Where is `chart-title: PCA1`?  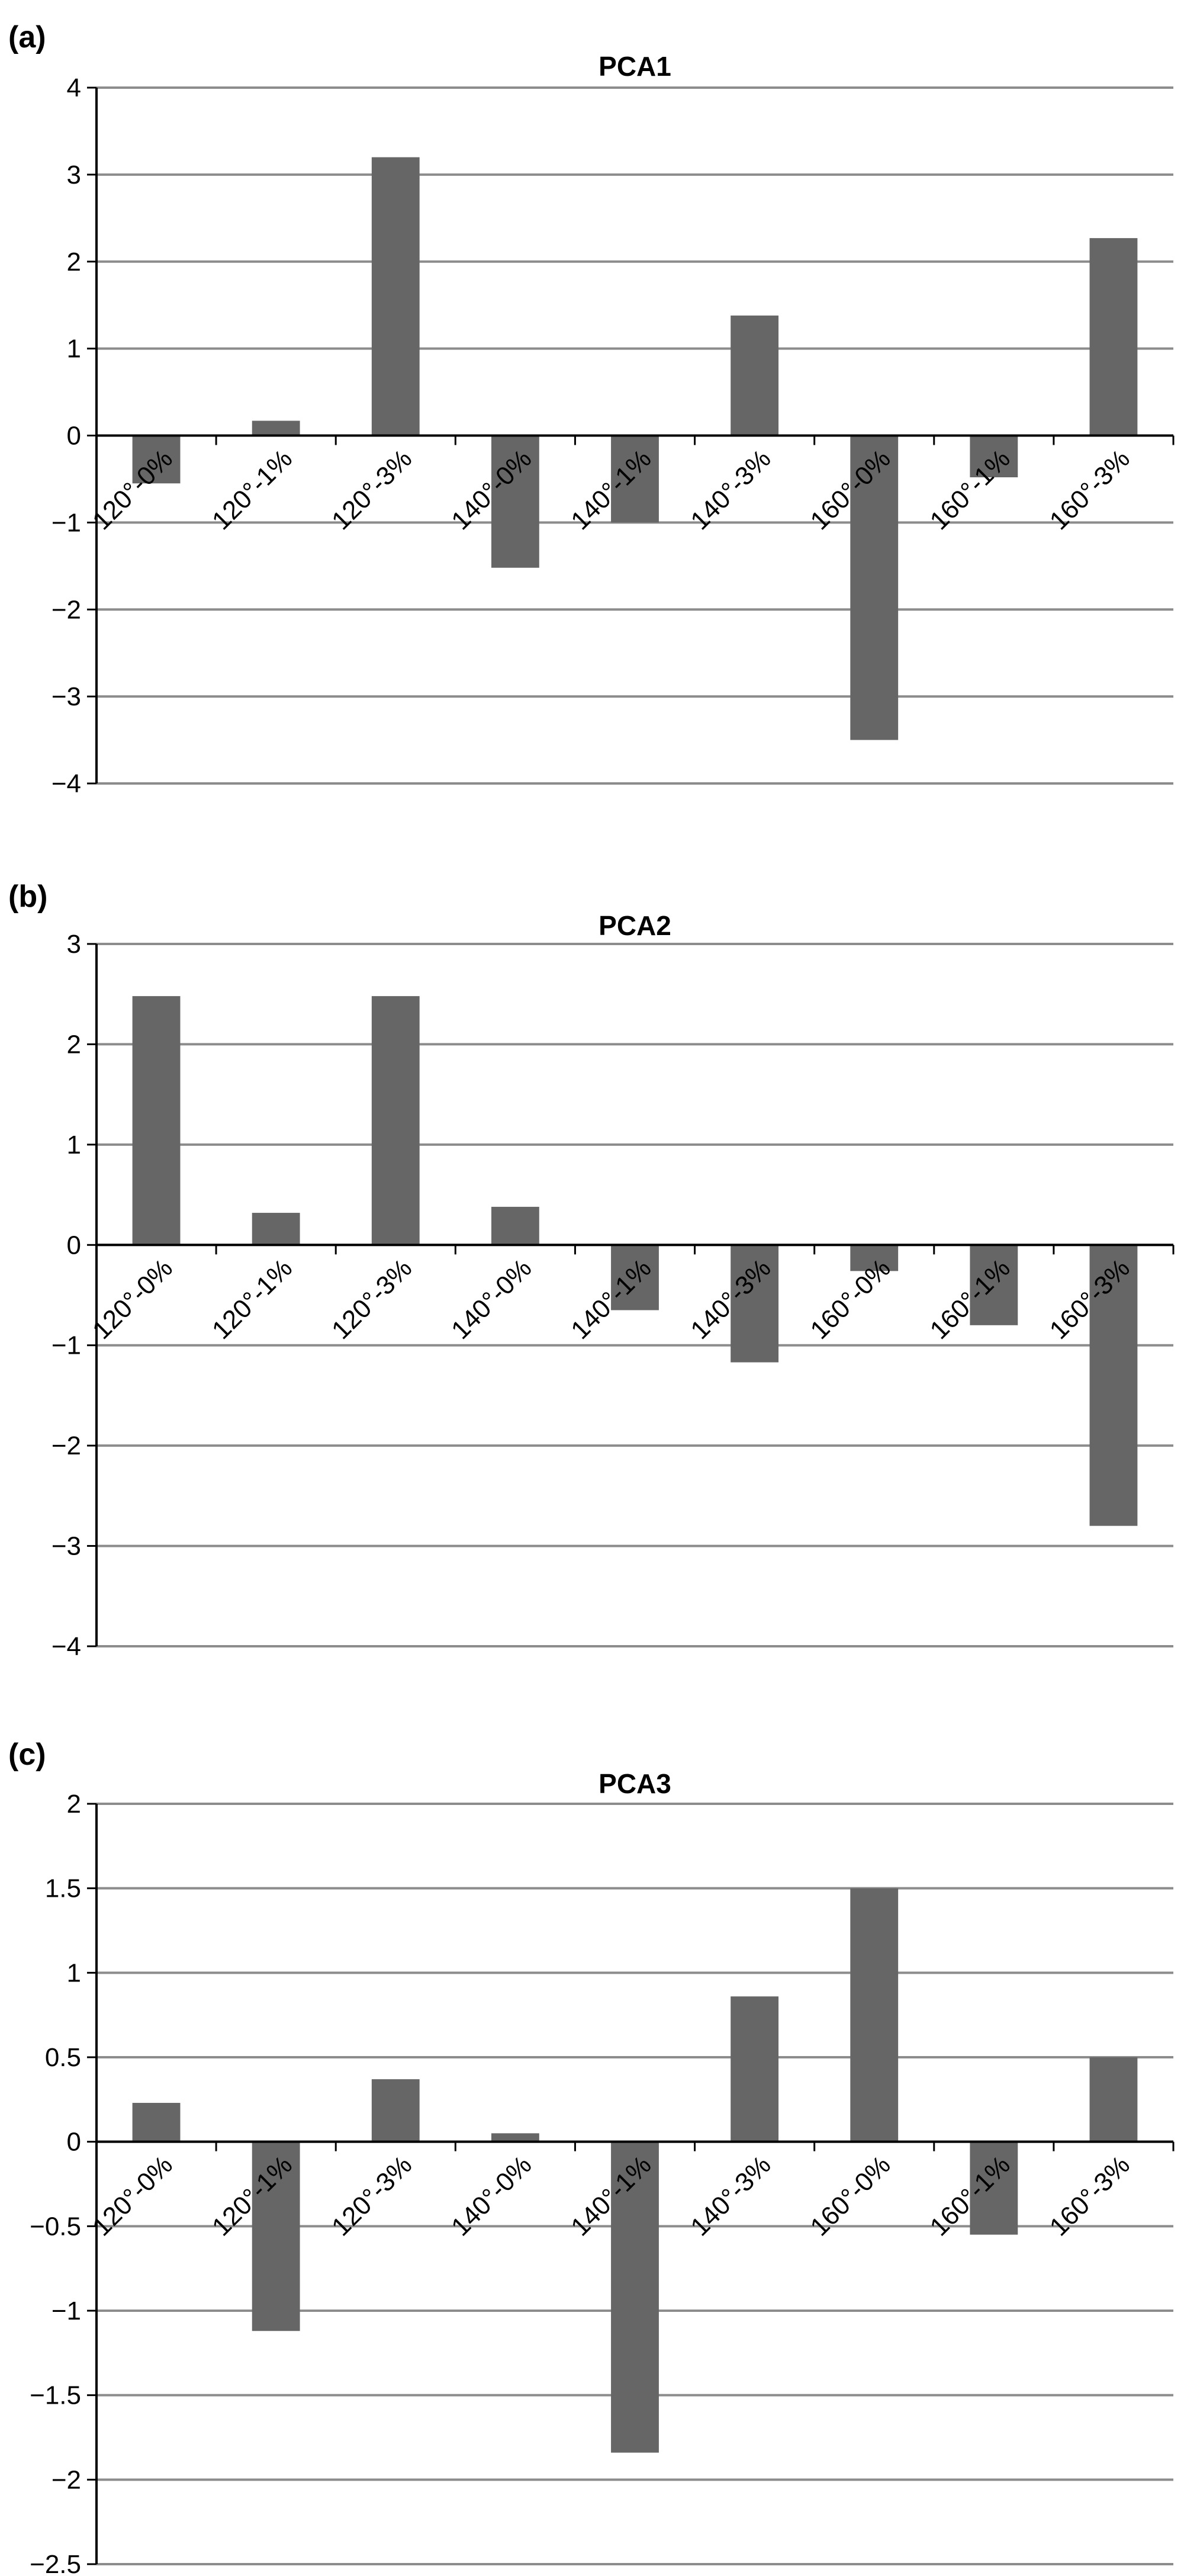
chart-title: PCA1 is located at coordinates (635, 66).